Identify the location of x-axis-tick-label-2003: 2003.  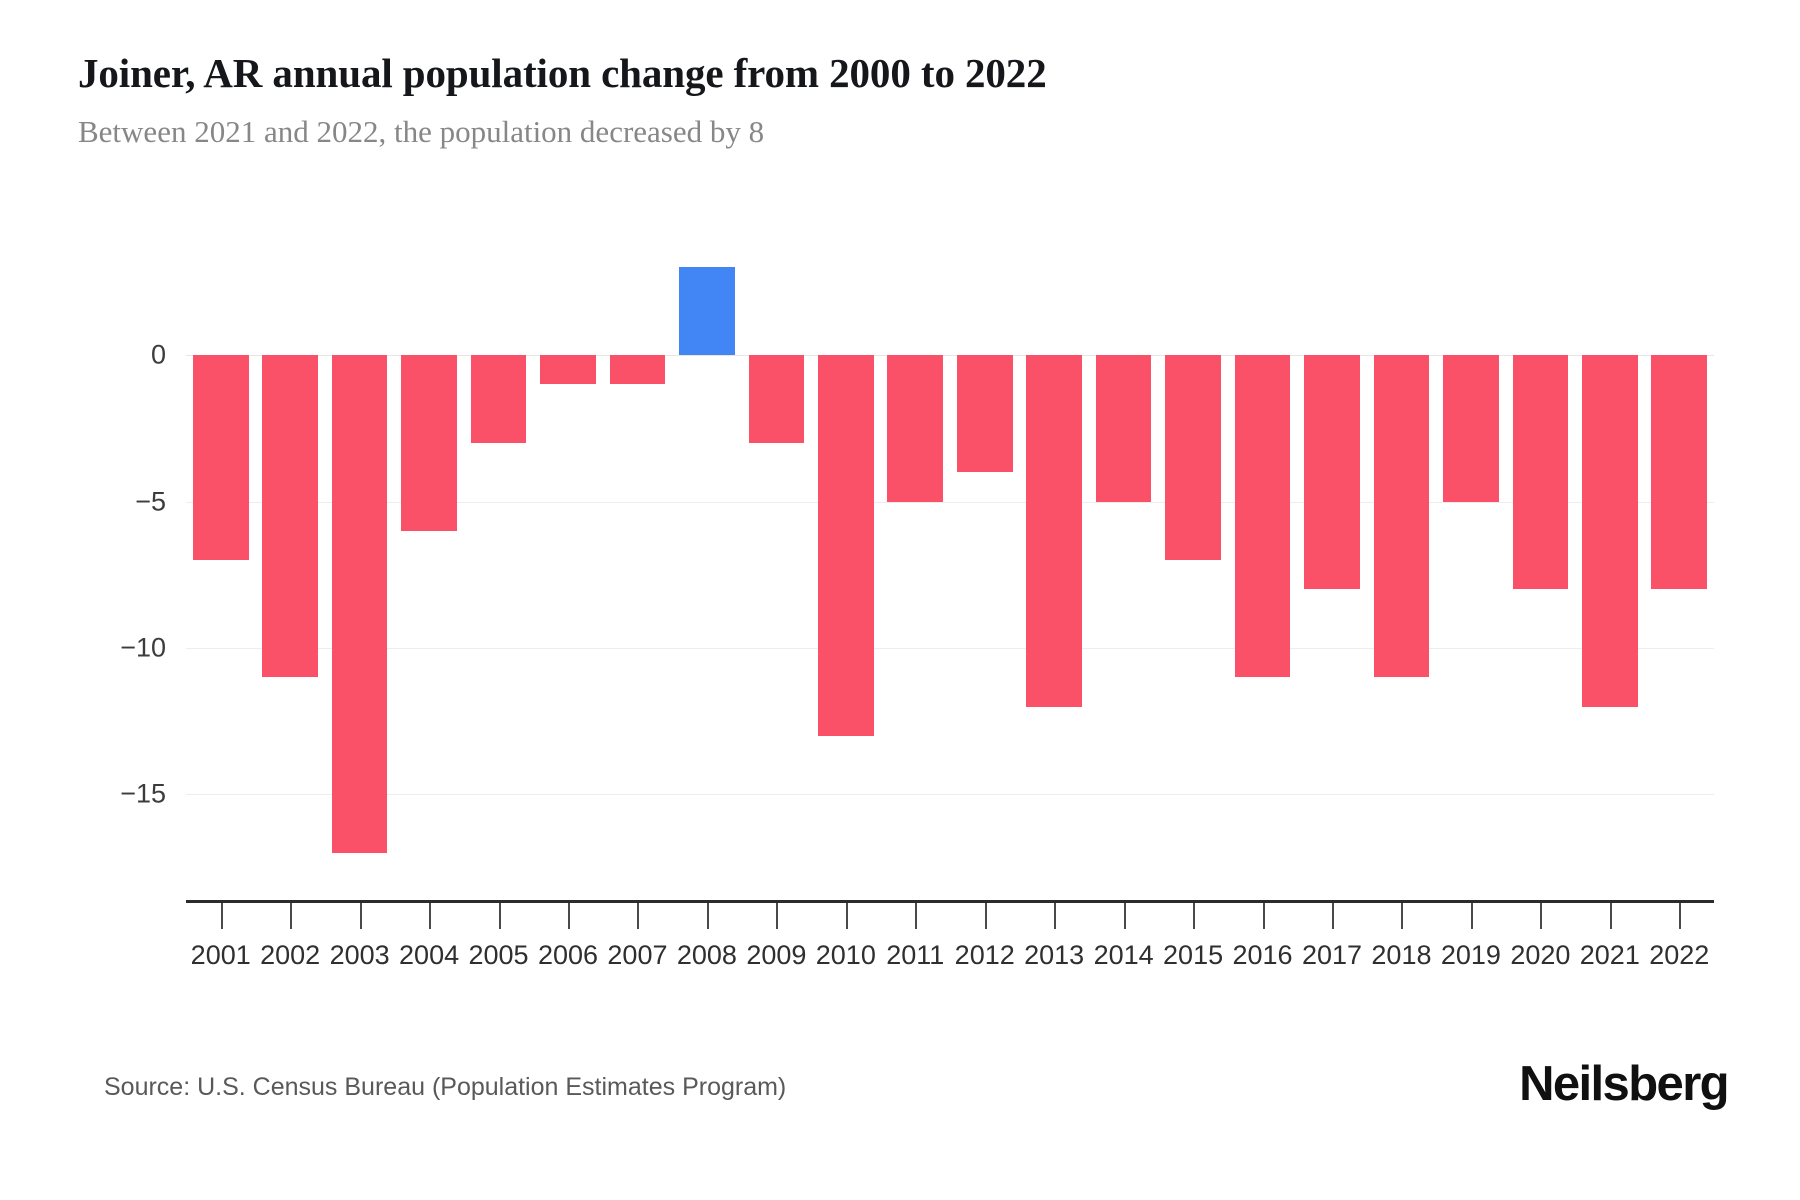
(359, 955).